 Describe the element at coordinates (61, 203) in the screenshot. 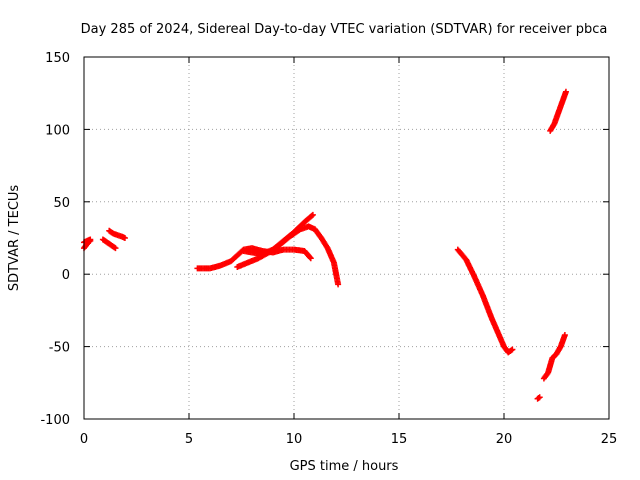

I see `y-tick-label: 50` at that location.